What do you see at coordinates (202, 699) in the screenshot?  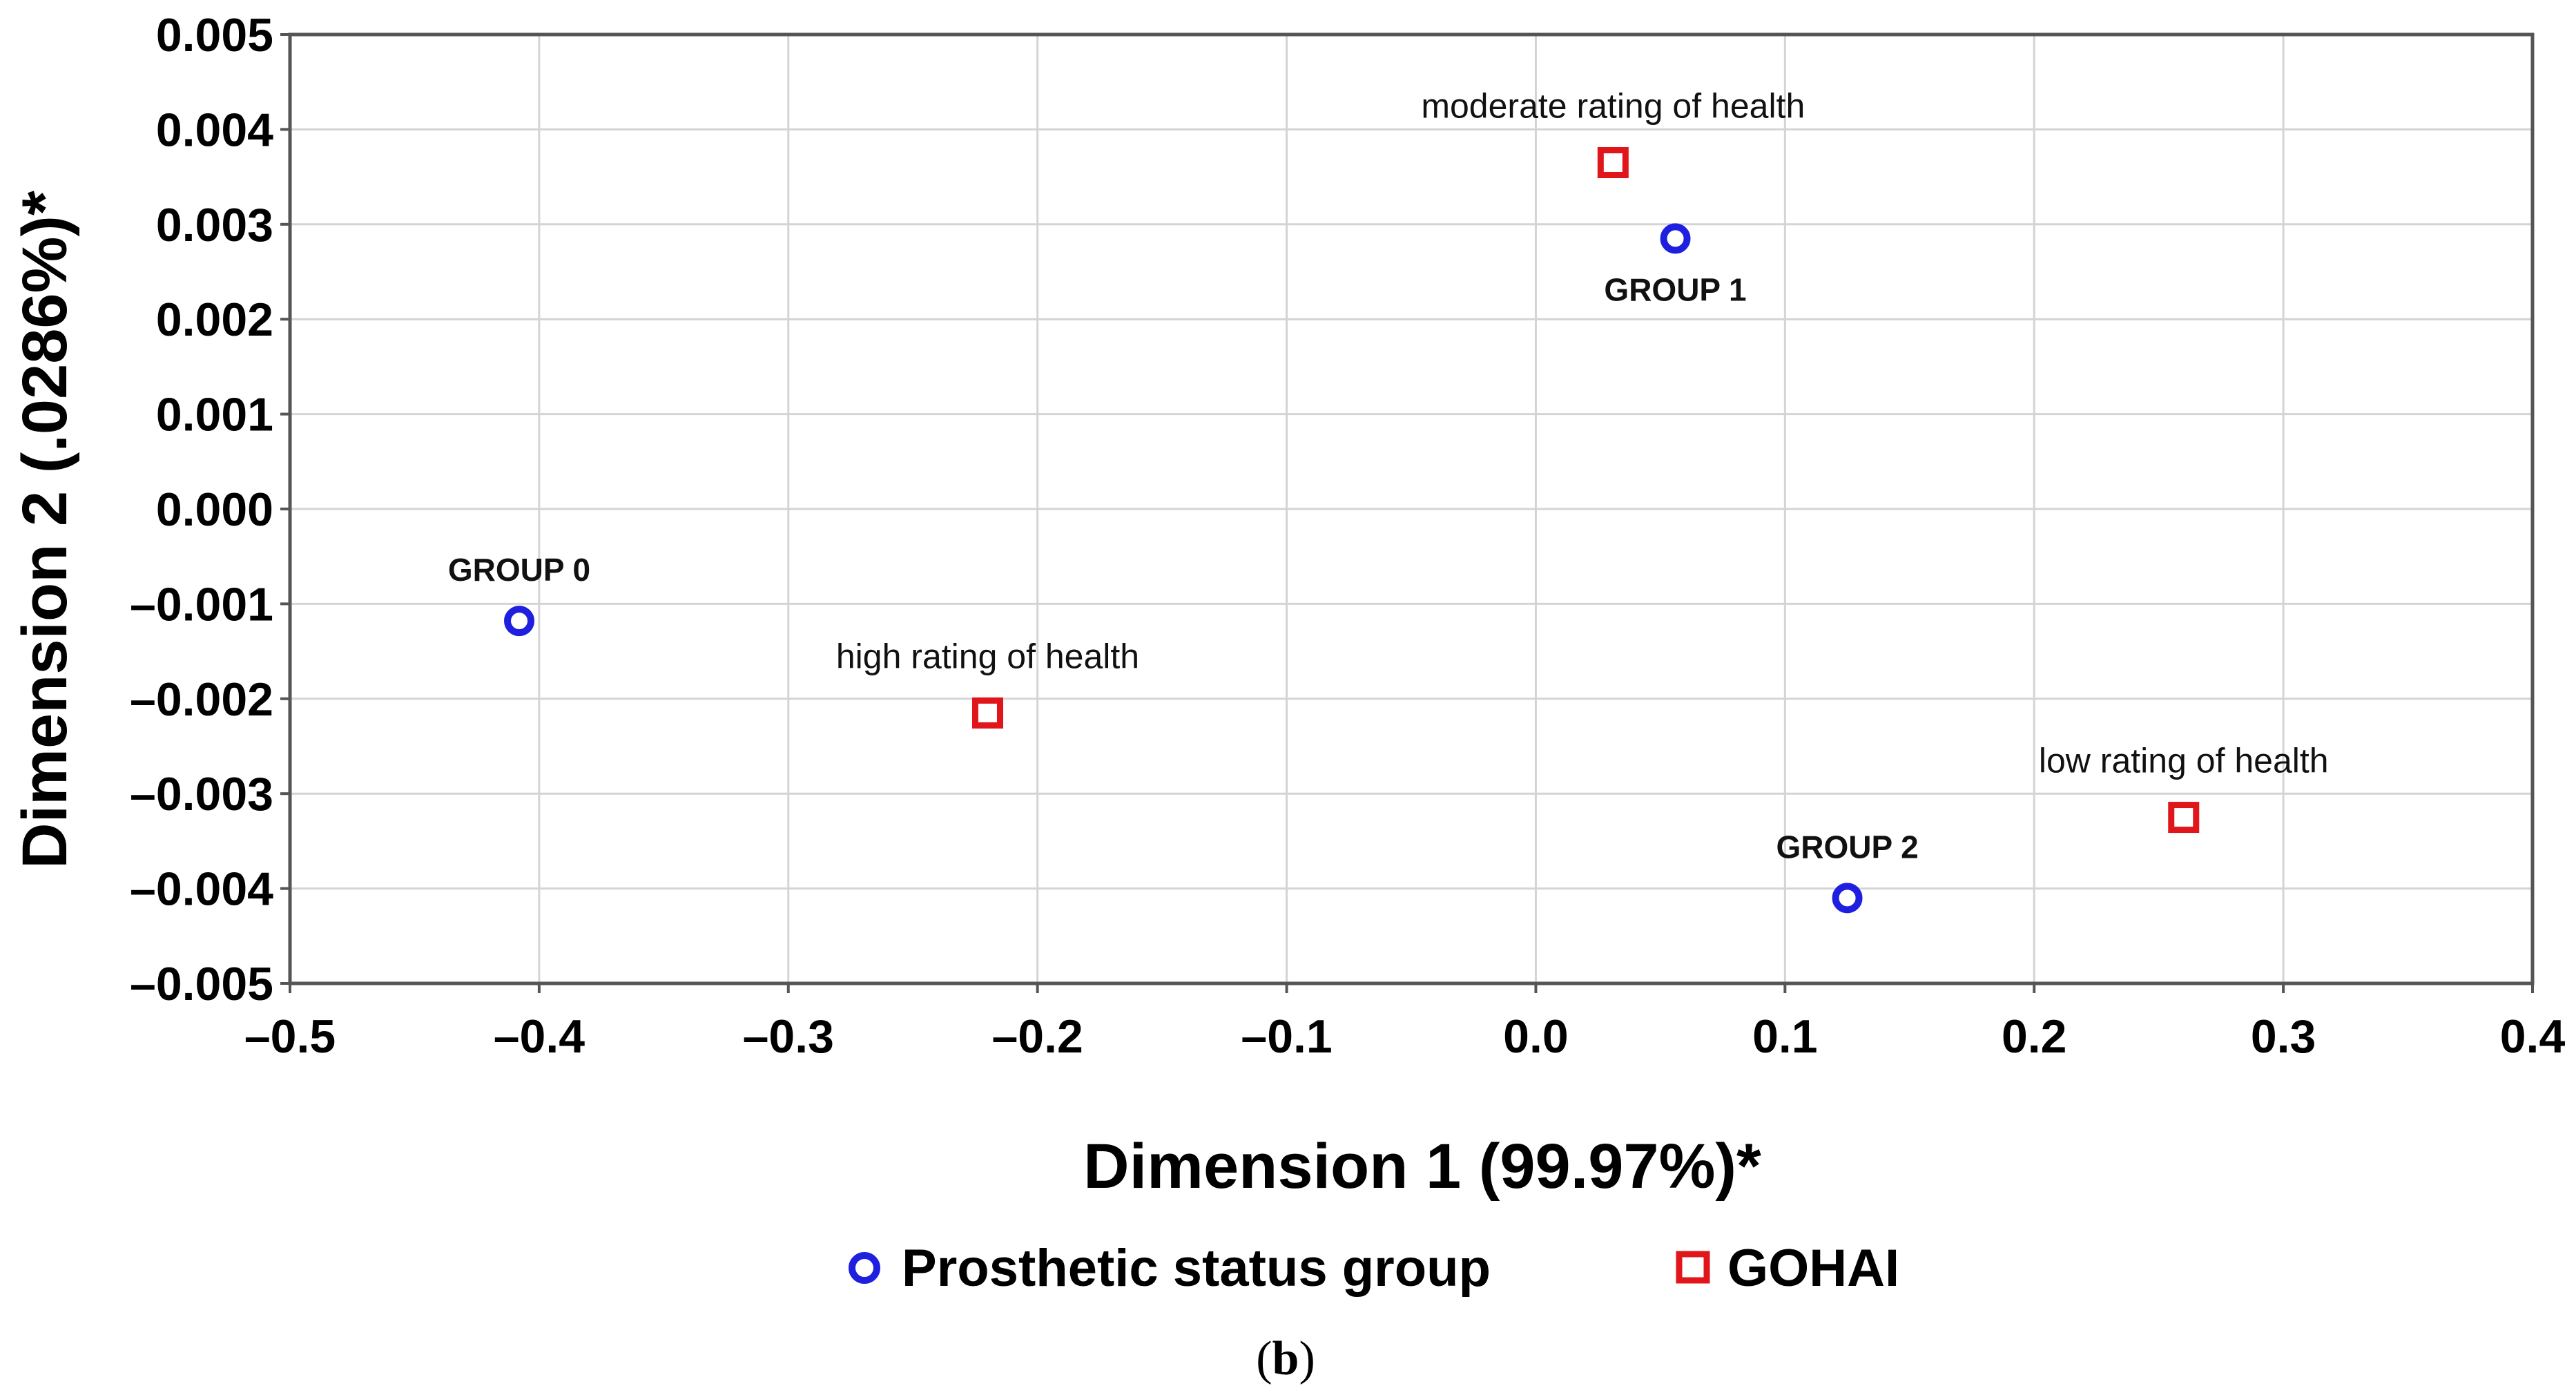 I see `y-tick-label: –0.002` at bounding box center [202, 699].